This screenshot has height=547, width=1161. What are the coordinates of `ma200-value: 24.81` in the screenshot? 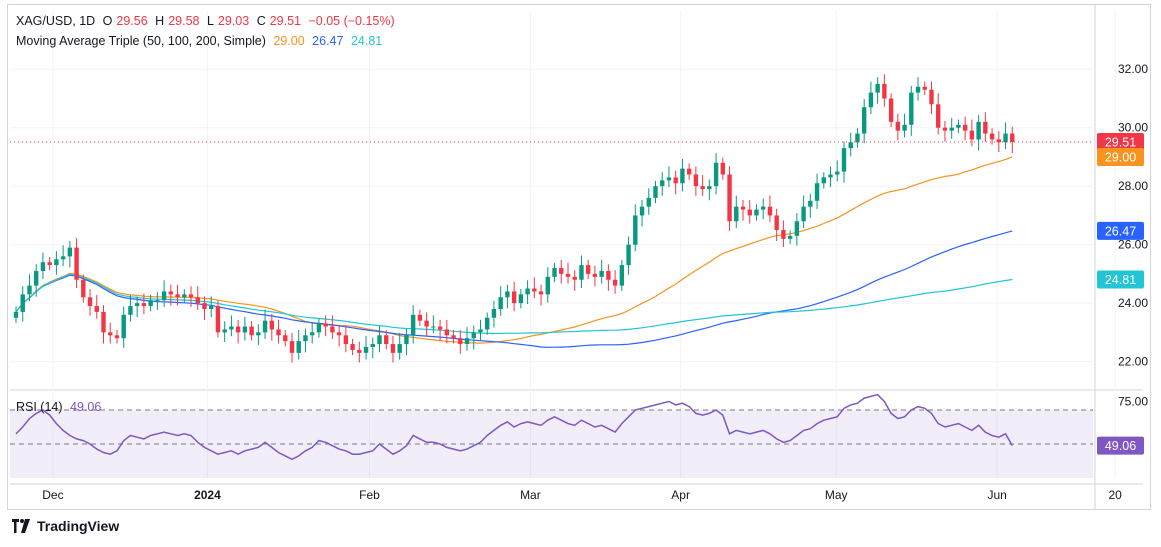 It's located at (366, 41).